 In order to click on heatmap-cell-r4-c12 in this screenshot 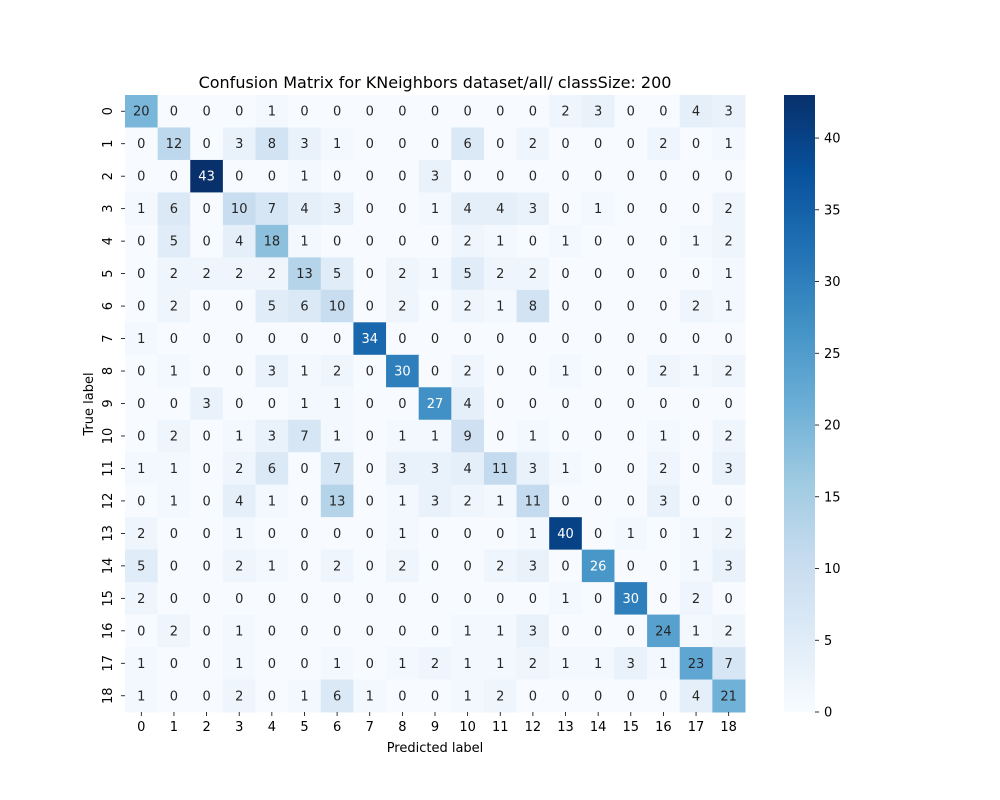, I will do `click(533, 241)`.